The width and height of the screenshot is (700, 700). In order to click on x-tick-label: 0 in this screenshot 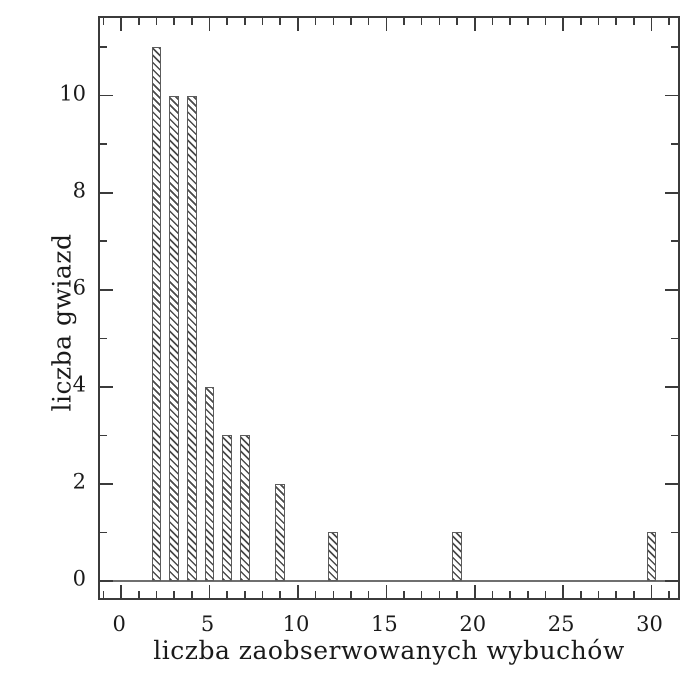, I will do `click(119, 624)`.